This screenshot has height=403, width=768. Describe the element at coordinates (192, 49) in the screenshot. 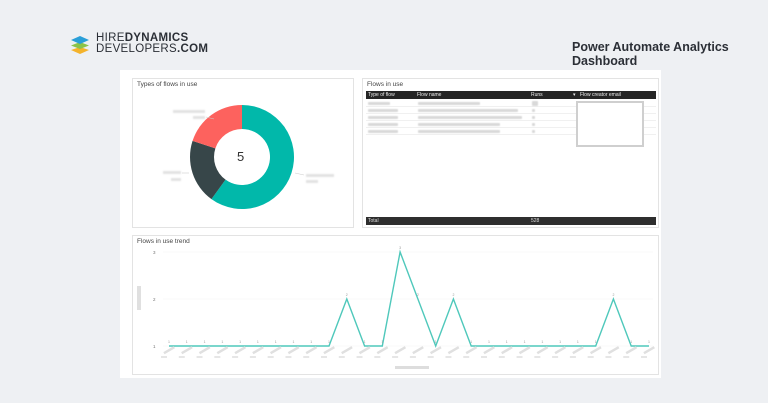

I see `brand-text-2-bold: .COM` at that location.